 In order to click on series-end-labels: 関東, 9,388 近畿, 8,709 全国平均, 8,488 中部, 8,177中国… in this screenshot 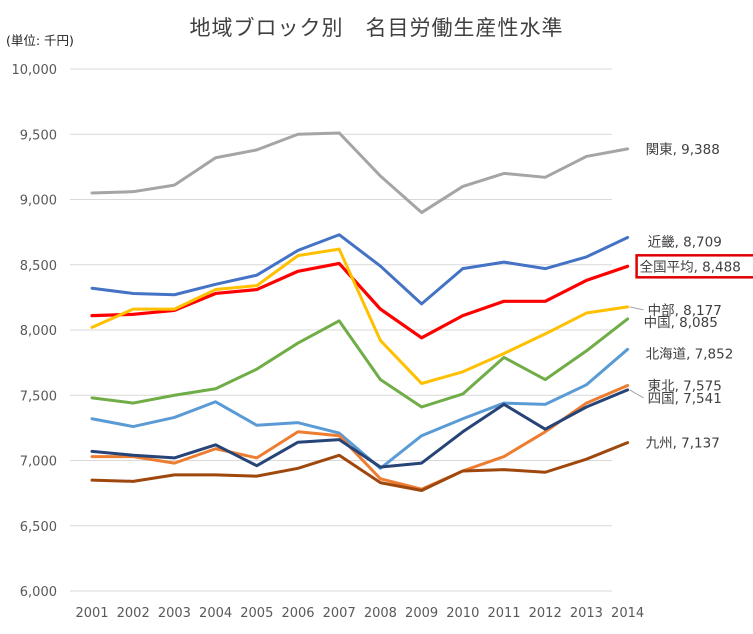, I will do `click(691, 297)`.